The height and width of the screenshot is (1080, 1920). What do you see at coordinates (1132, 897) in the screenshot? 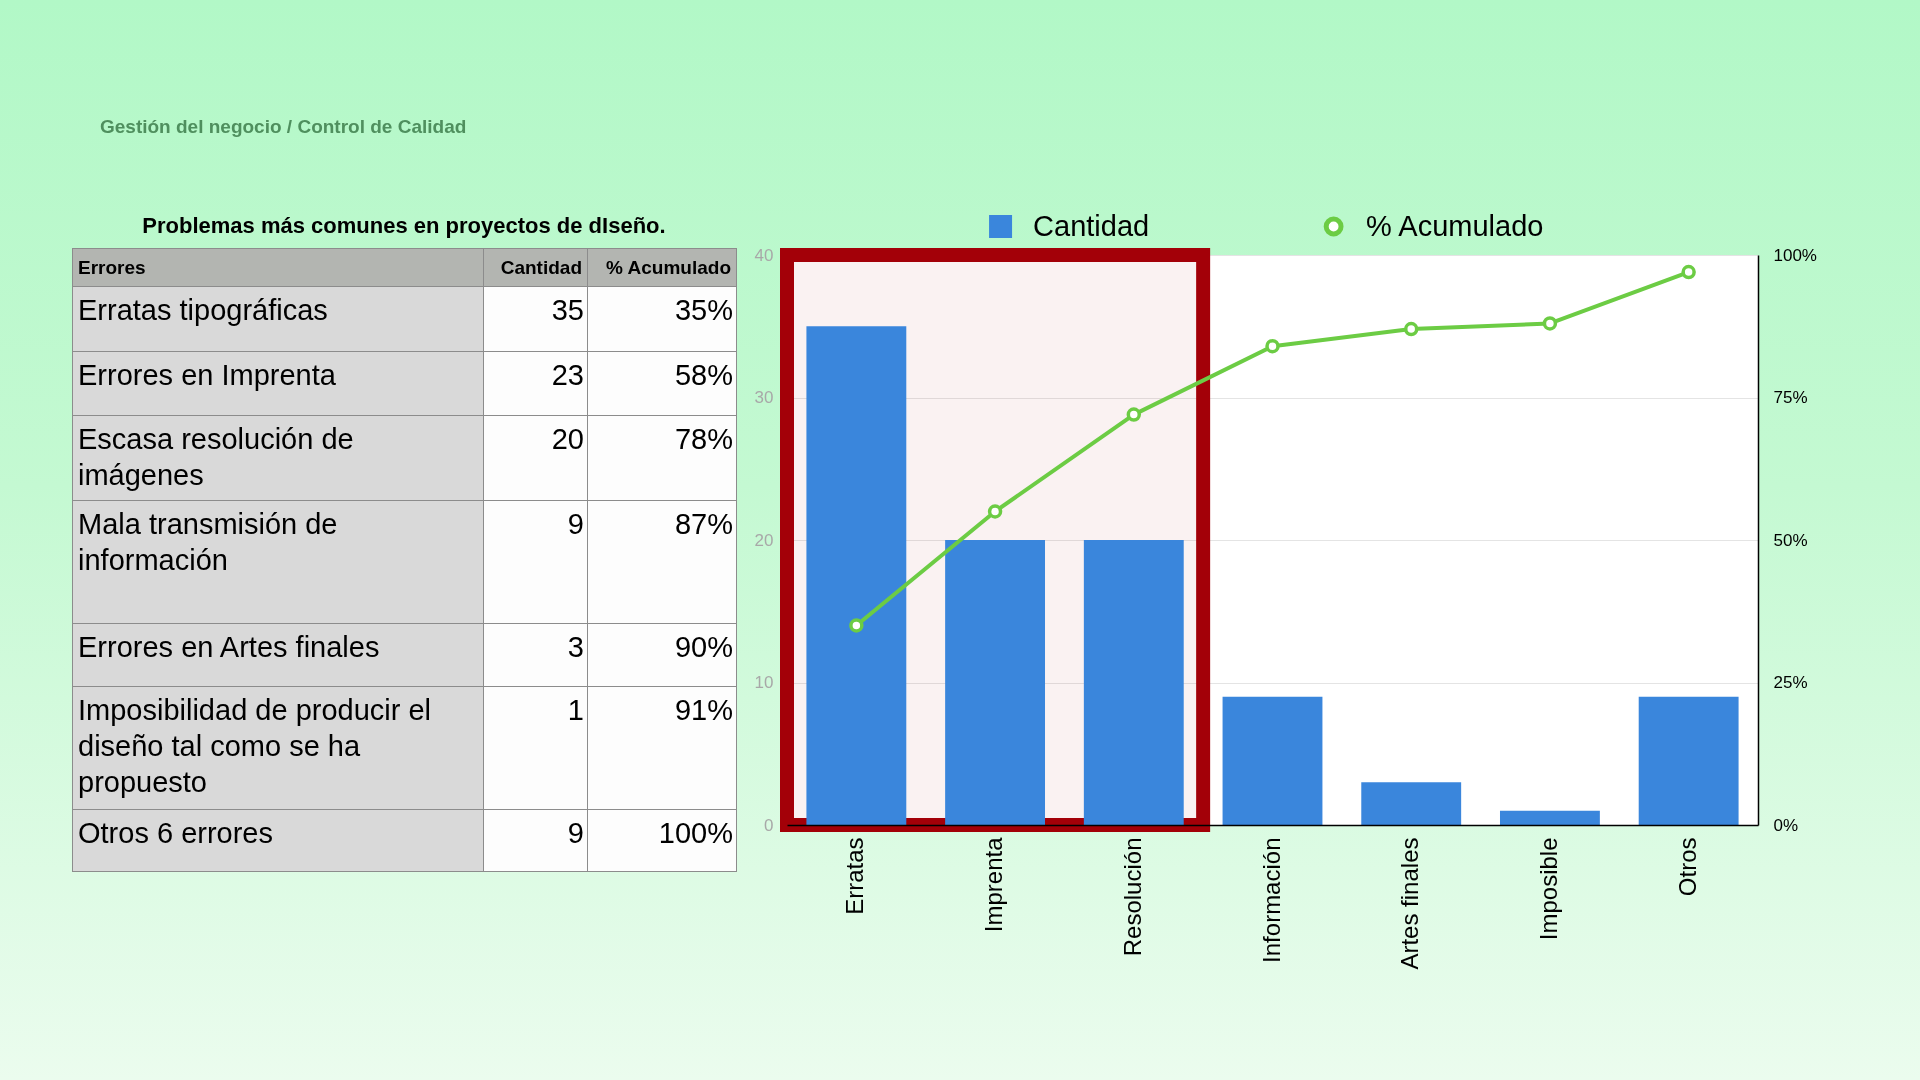
I see `x-tick-label: Resolución` at bounding box center [1132, 897].